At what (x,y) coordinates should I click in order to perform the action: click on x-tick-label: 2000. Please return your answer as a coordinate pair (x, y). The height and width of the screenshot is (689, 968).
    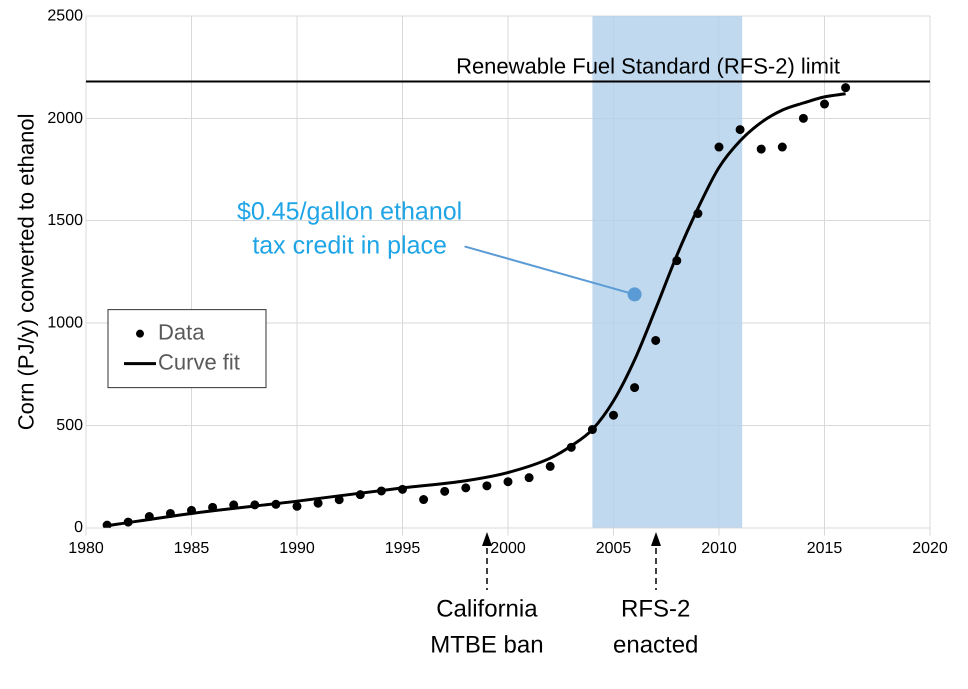
    Looking at the image, I should click on (508, 548).